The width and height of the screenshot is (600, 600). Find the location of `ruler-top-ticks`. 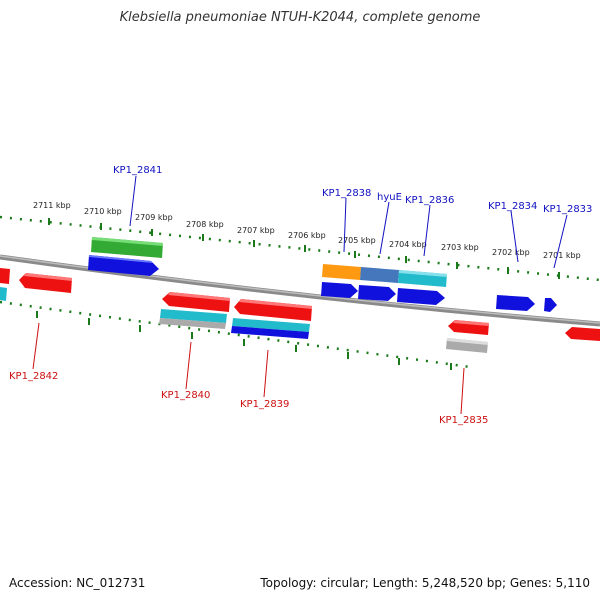

ruler-top-ticks is located at coordinates (304, 248).